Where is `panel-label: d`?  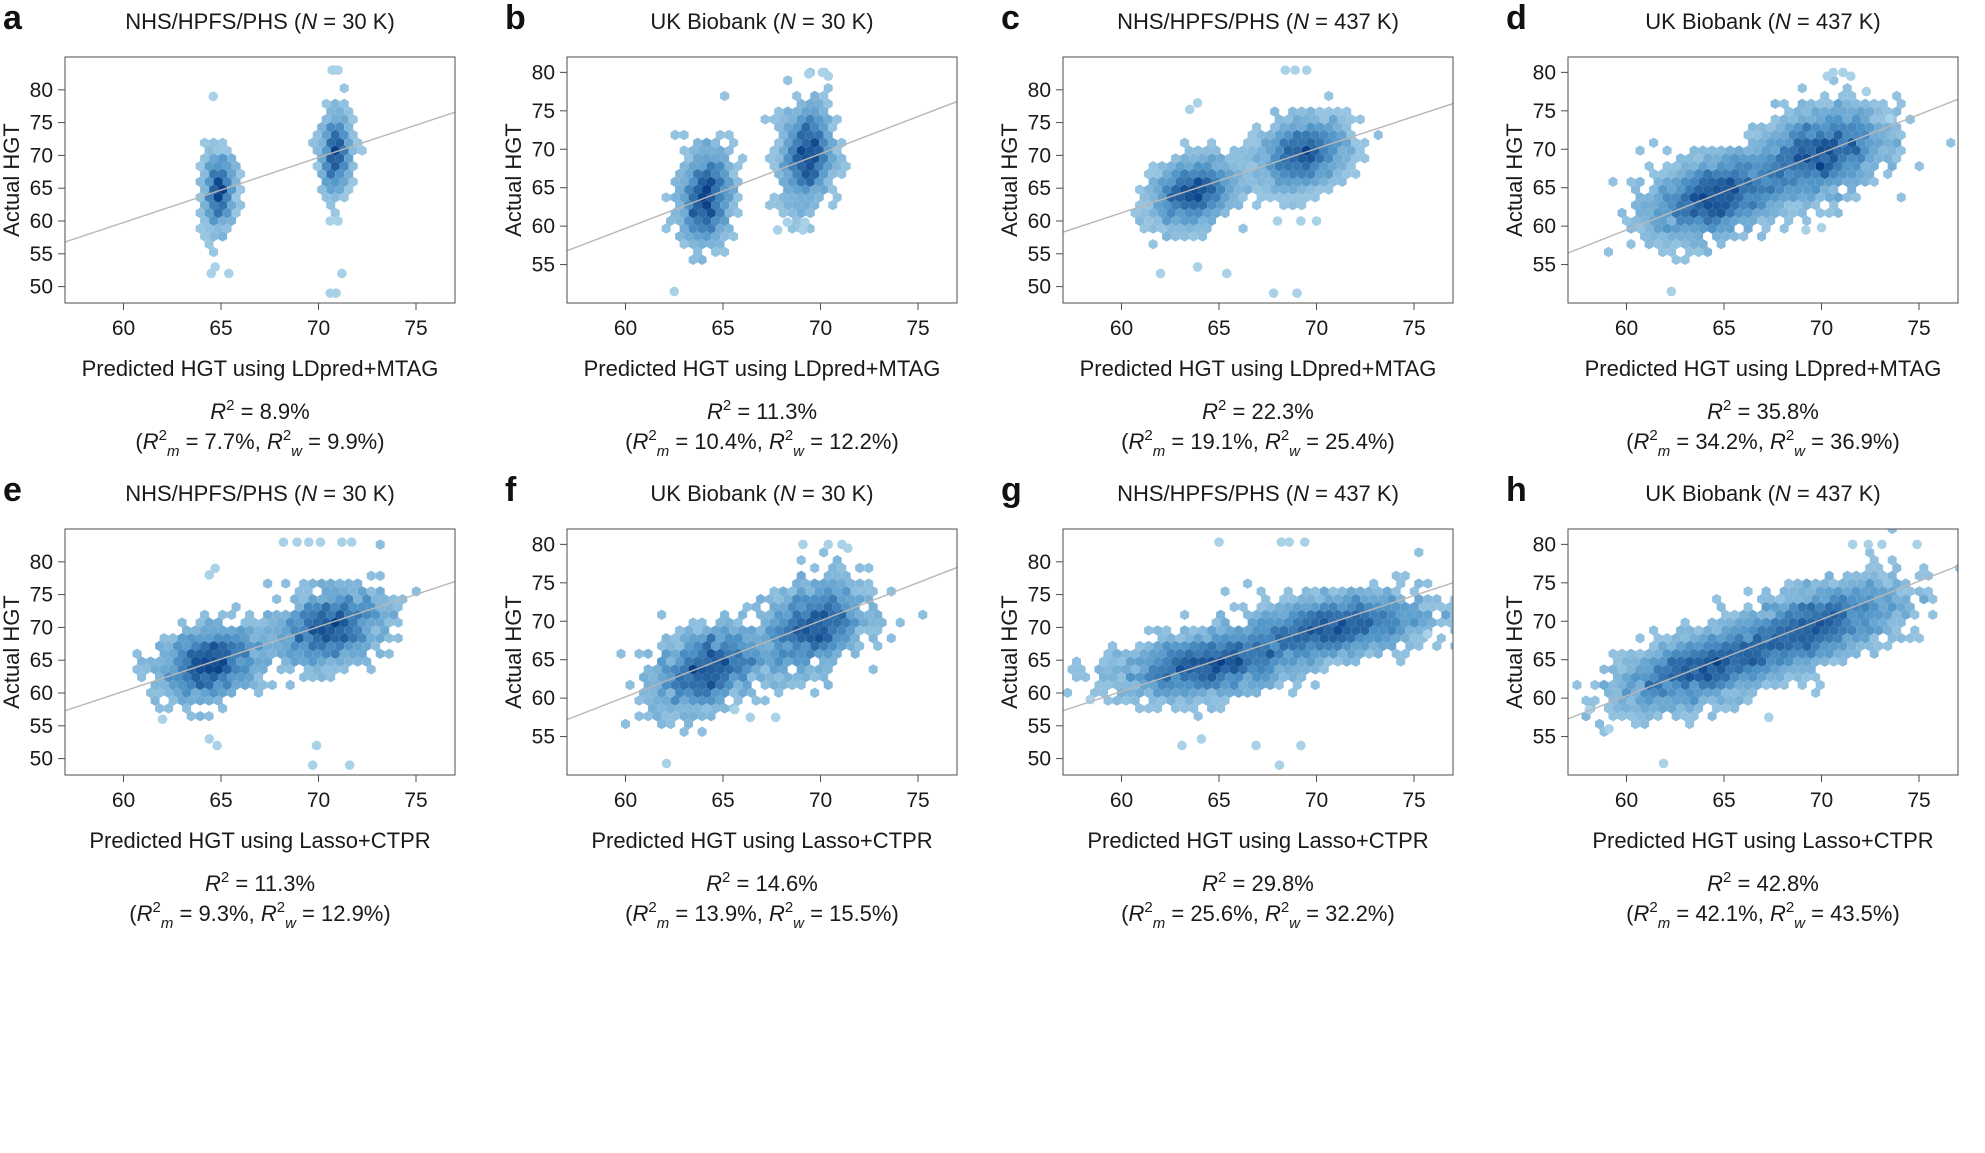 panel-label: d is located at coordinates (1516, 18).